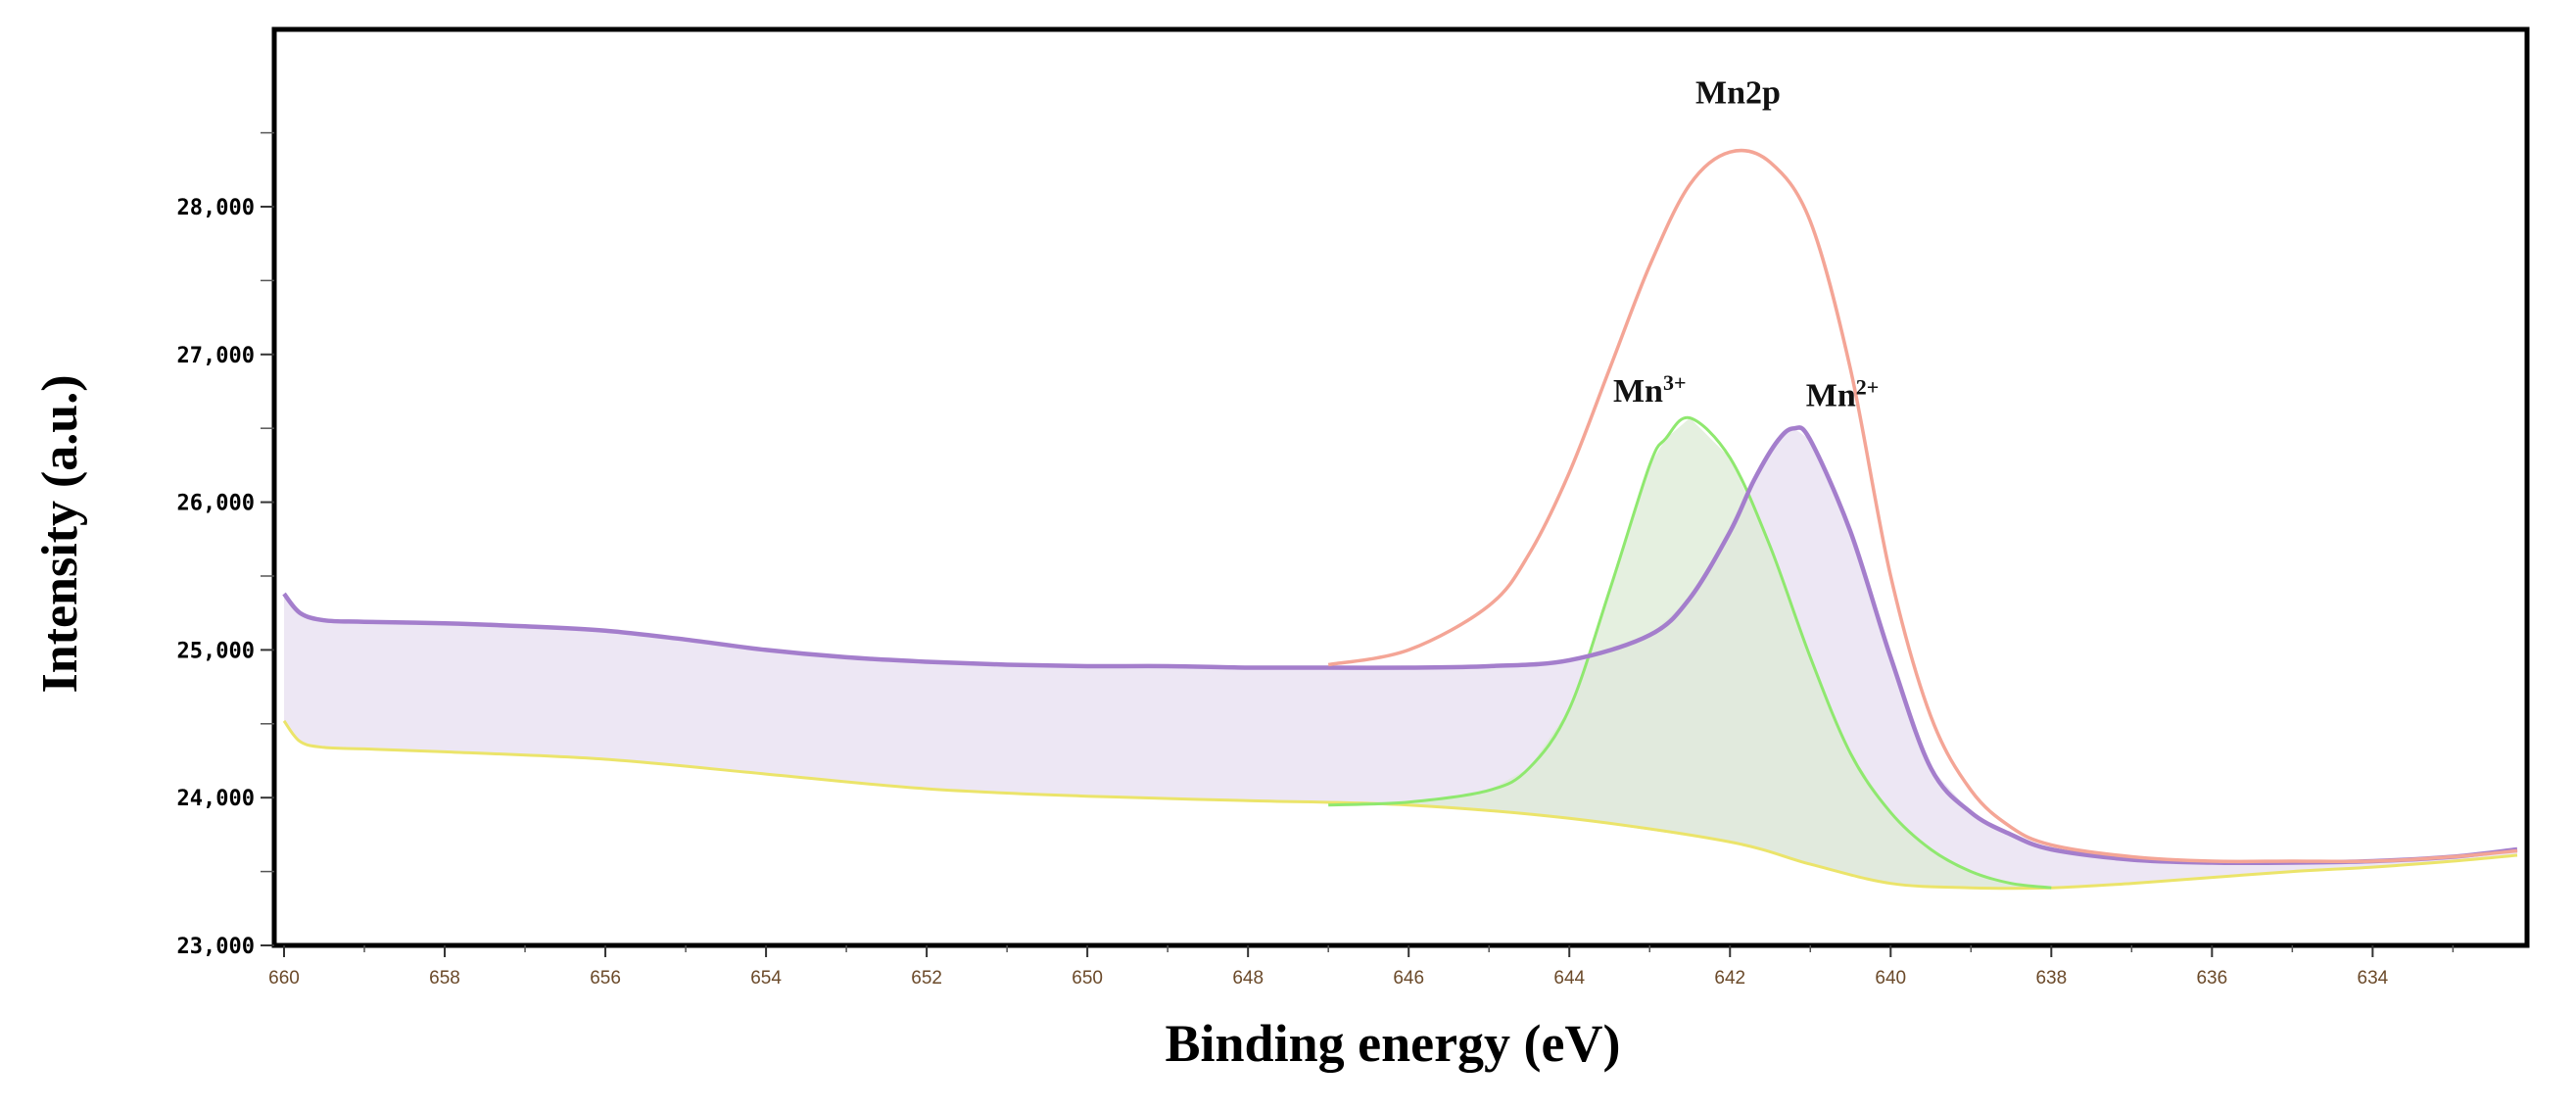 The image size is (2576, 1110). I want to click on x-tick-label: 654, so click(766, 978).